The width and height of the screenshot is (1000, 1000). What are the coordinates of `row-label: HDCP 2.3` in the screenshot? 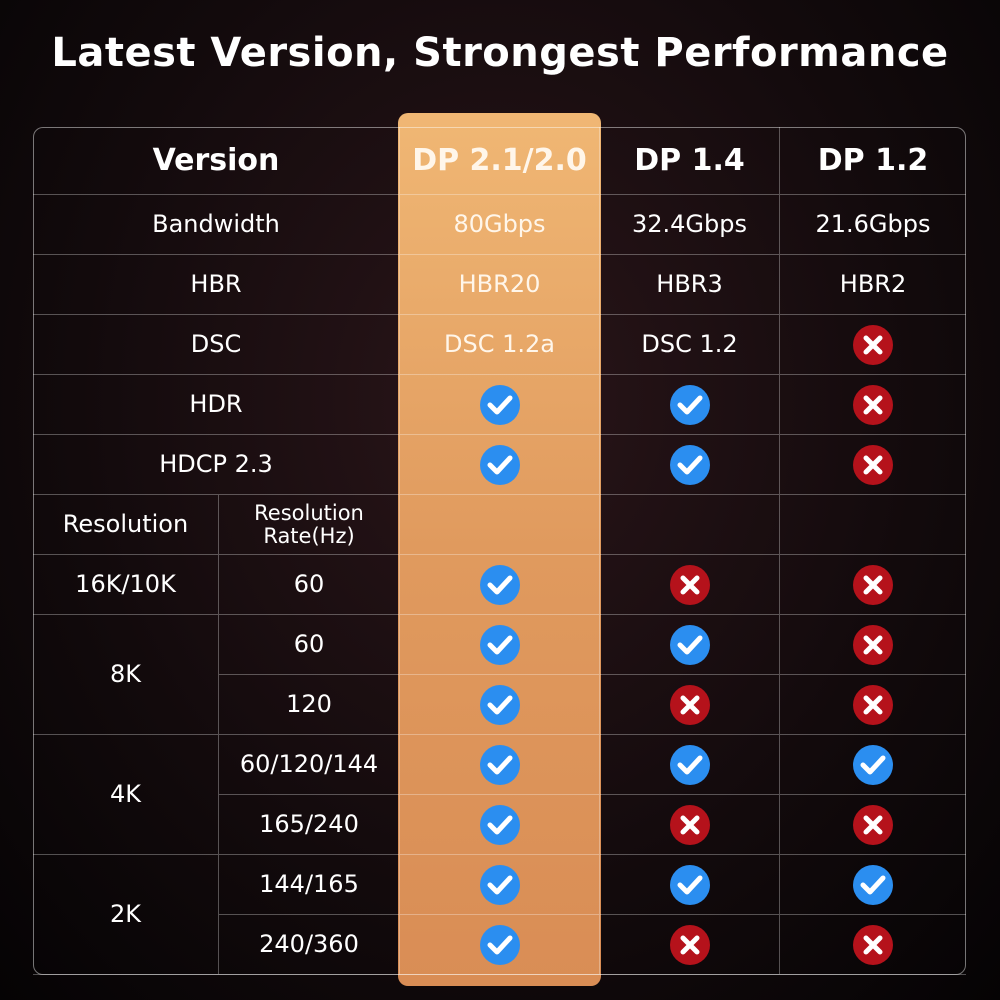 It's located at (216, 465).